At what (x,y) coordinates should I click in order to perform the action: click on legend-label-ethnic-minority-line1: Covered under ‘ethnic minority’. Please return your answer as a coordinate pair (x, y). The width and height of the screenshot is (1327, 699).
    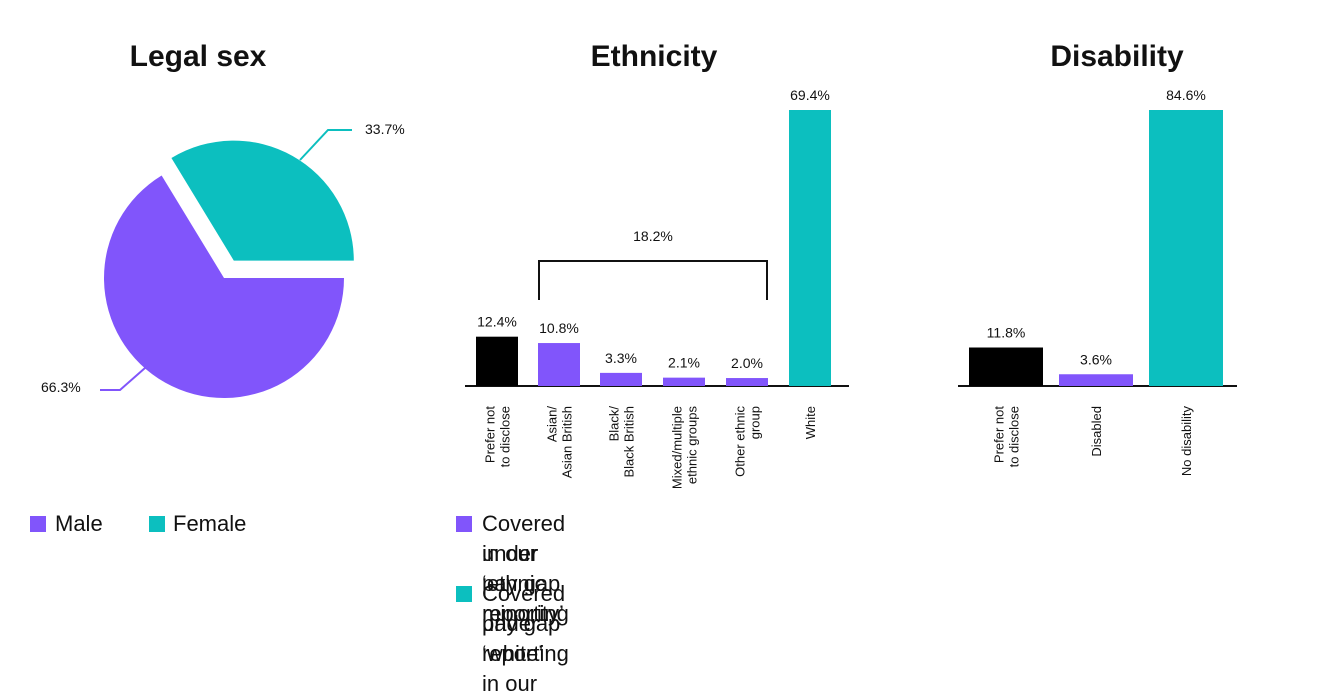
    Looking at the image, I should click on (524, 568).